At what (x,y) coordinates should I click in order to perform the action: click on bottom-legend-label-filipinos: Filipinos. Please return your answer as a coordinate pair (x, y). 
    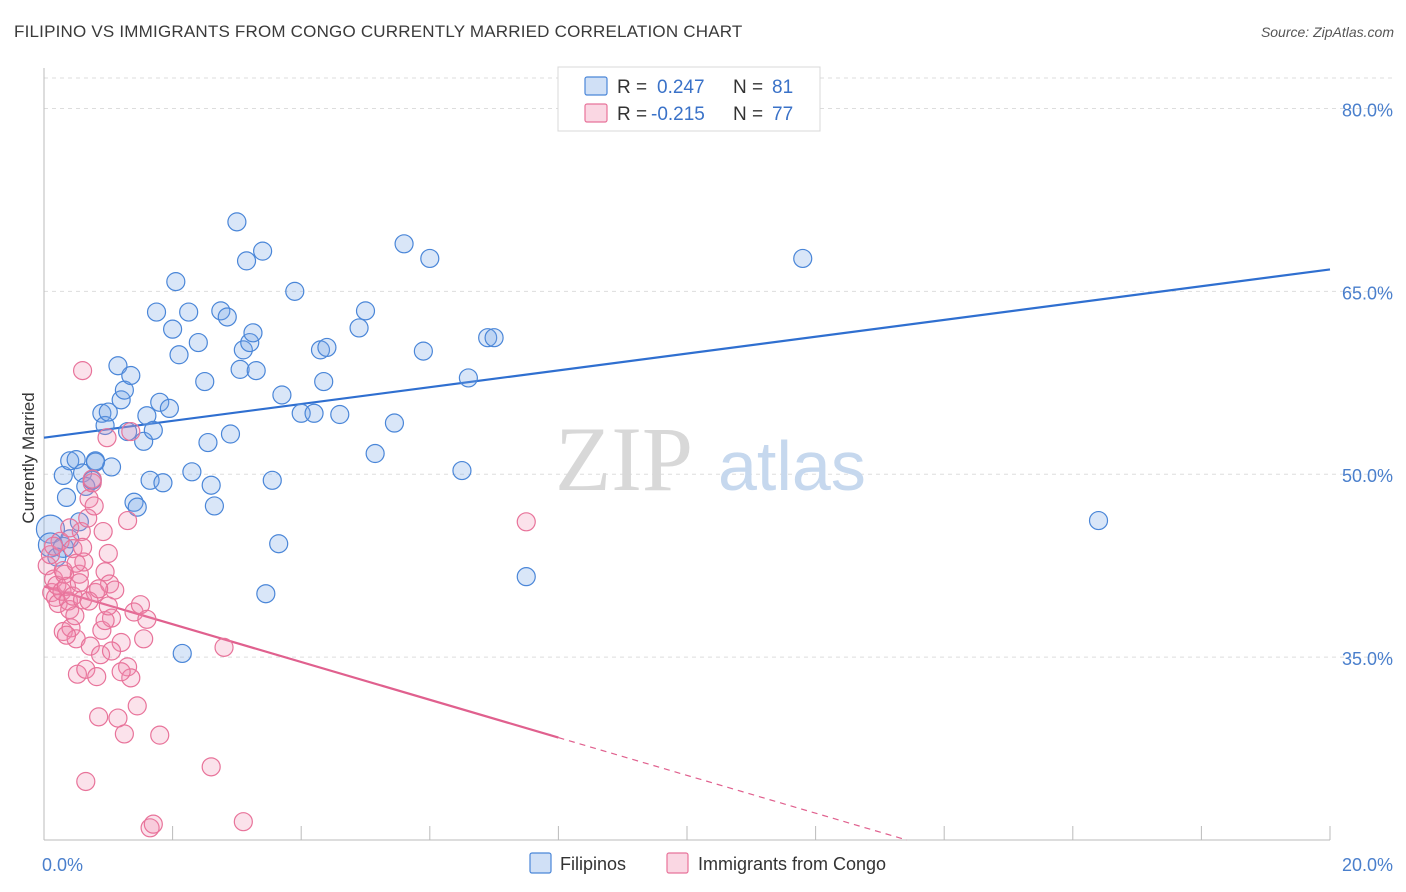
    Looking at the image, I should click on (593, 864).